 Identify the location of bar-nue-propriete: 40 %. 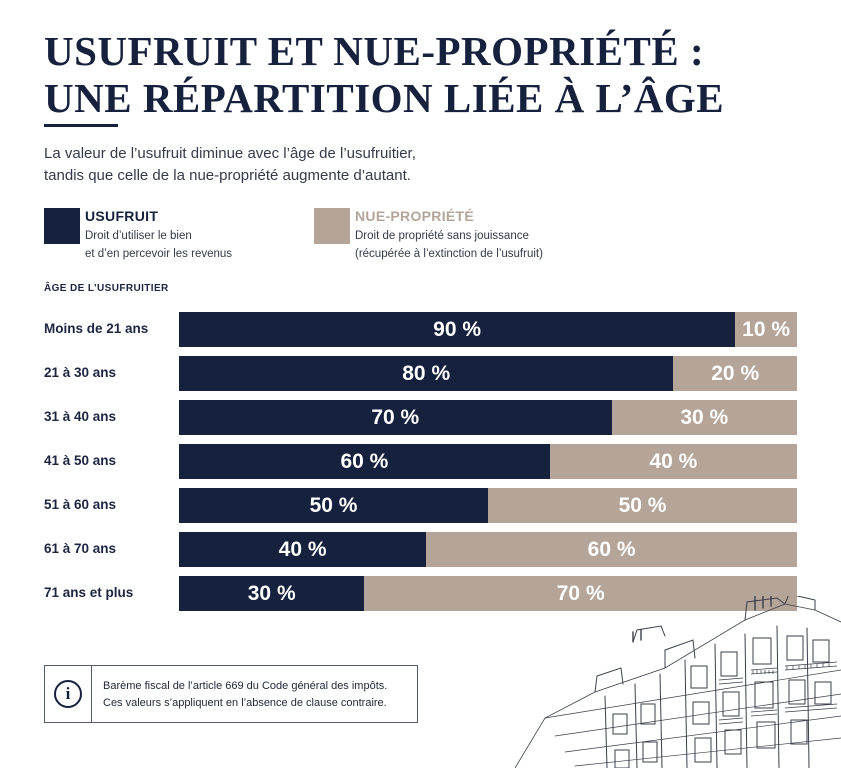
(673, 461).